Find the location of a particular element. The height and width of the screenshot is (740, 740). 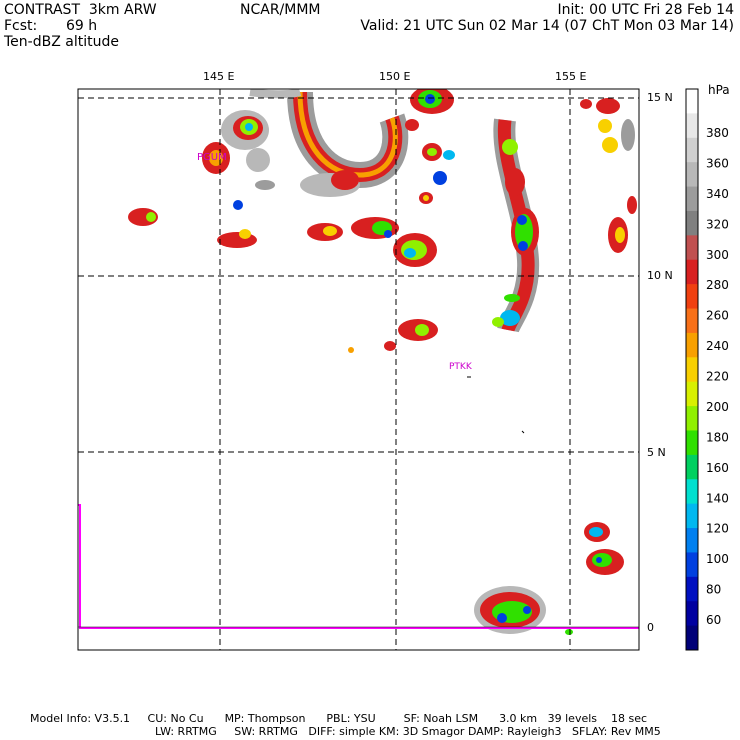

model-title: CONTRAST 3km ARW is located at coordinates (80, 10).